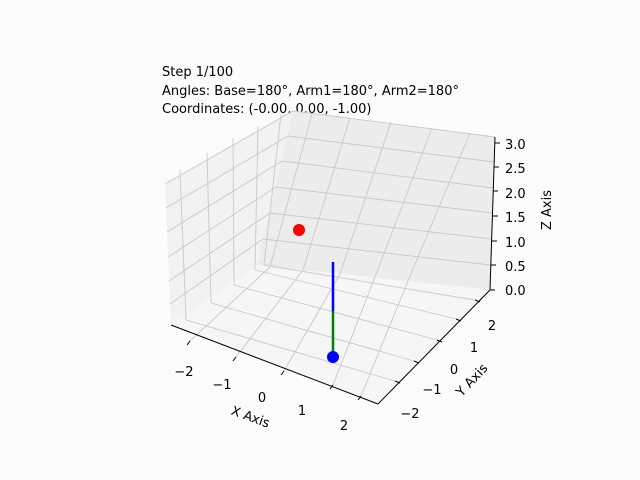 The width and height of the screenshot is (640, 480). I want to click on x-tick-label: 2, so click(344, 426).